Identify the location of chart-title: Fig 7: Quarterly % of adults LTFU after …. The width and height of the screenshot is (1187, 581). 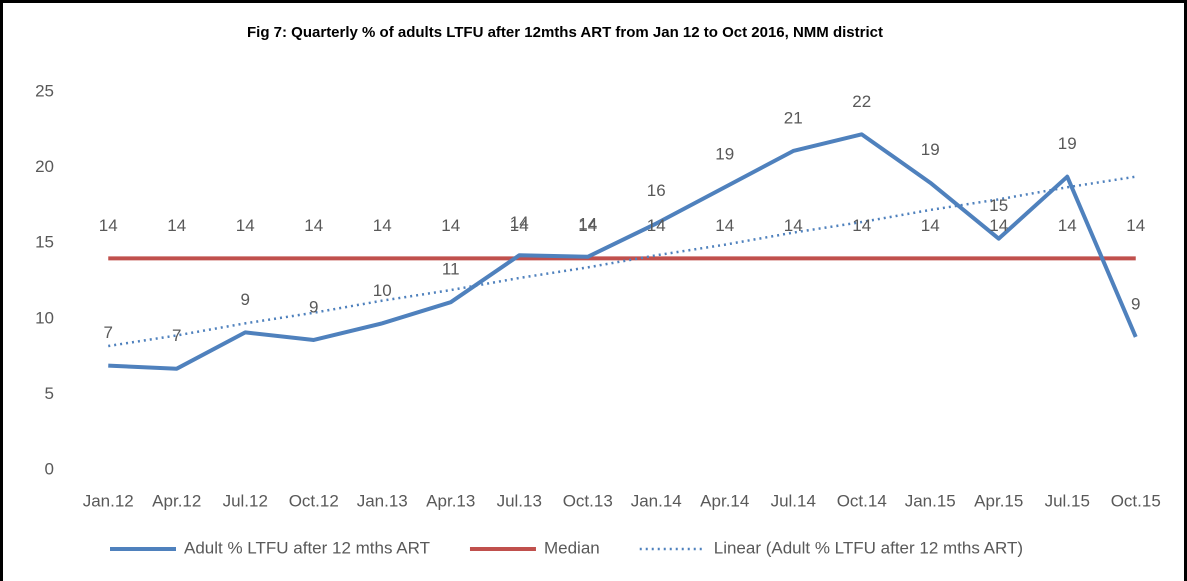
(565, 32).